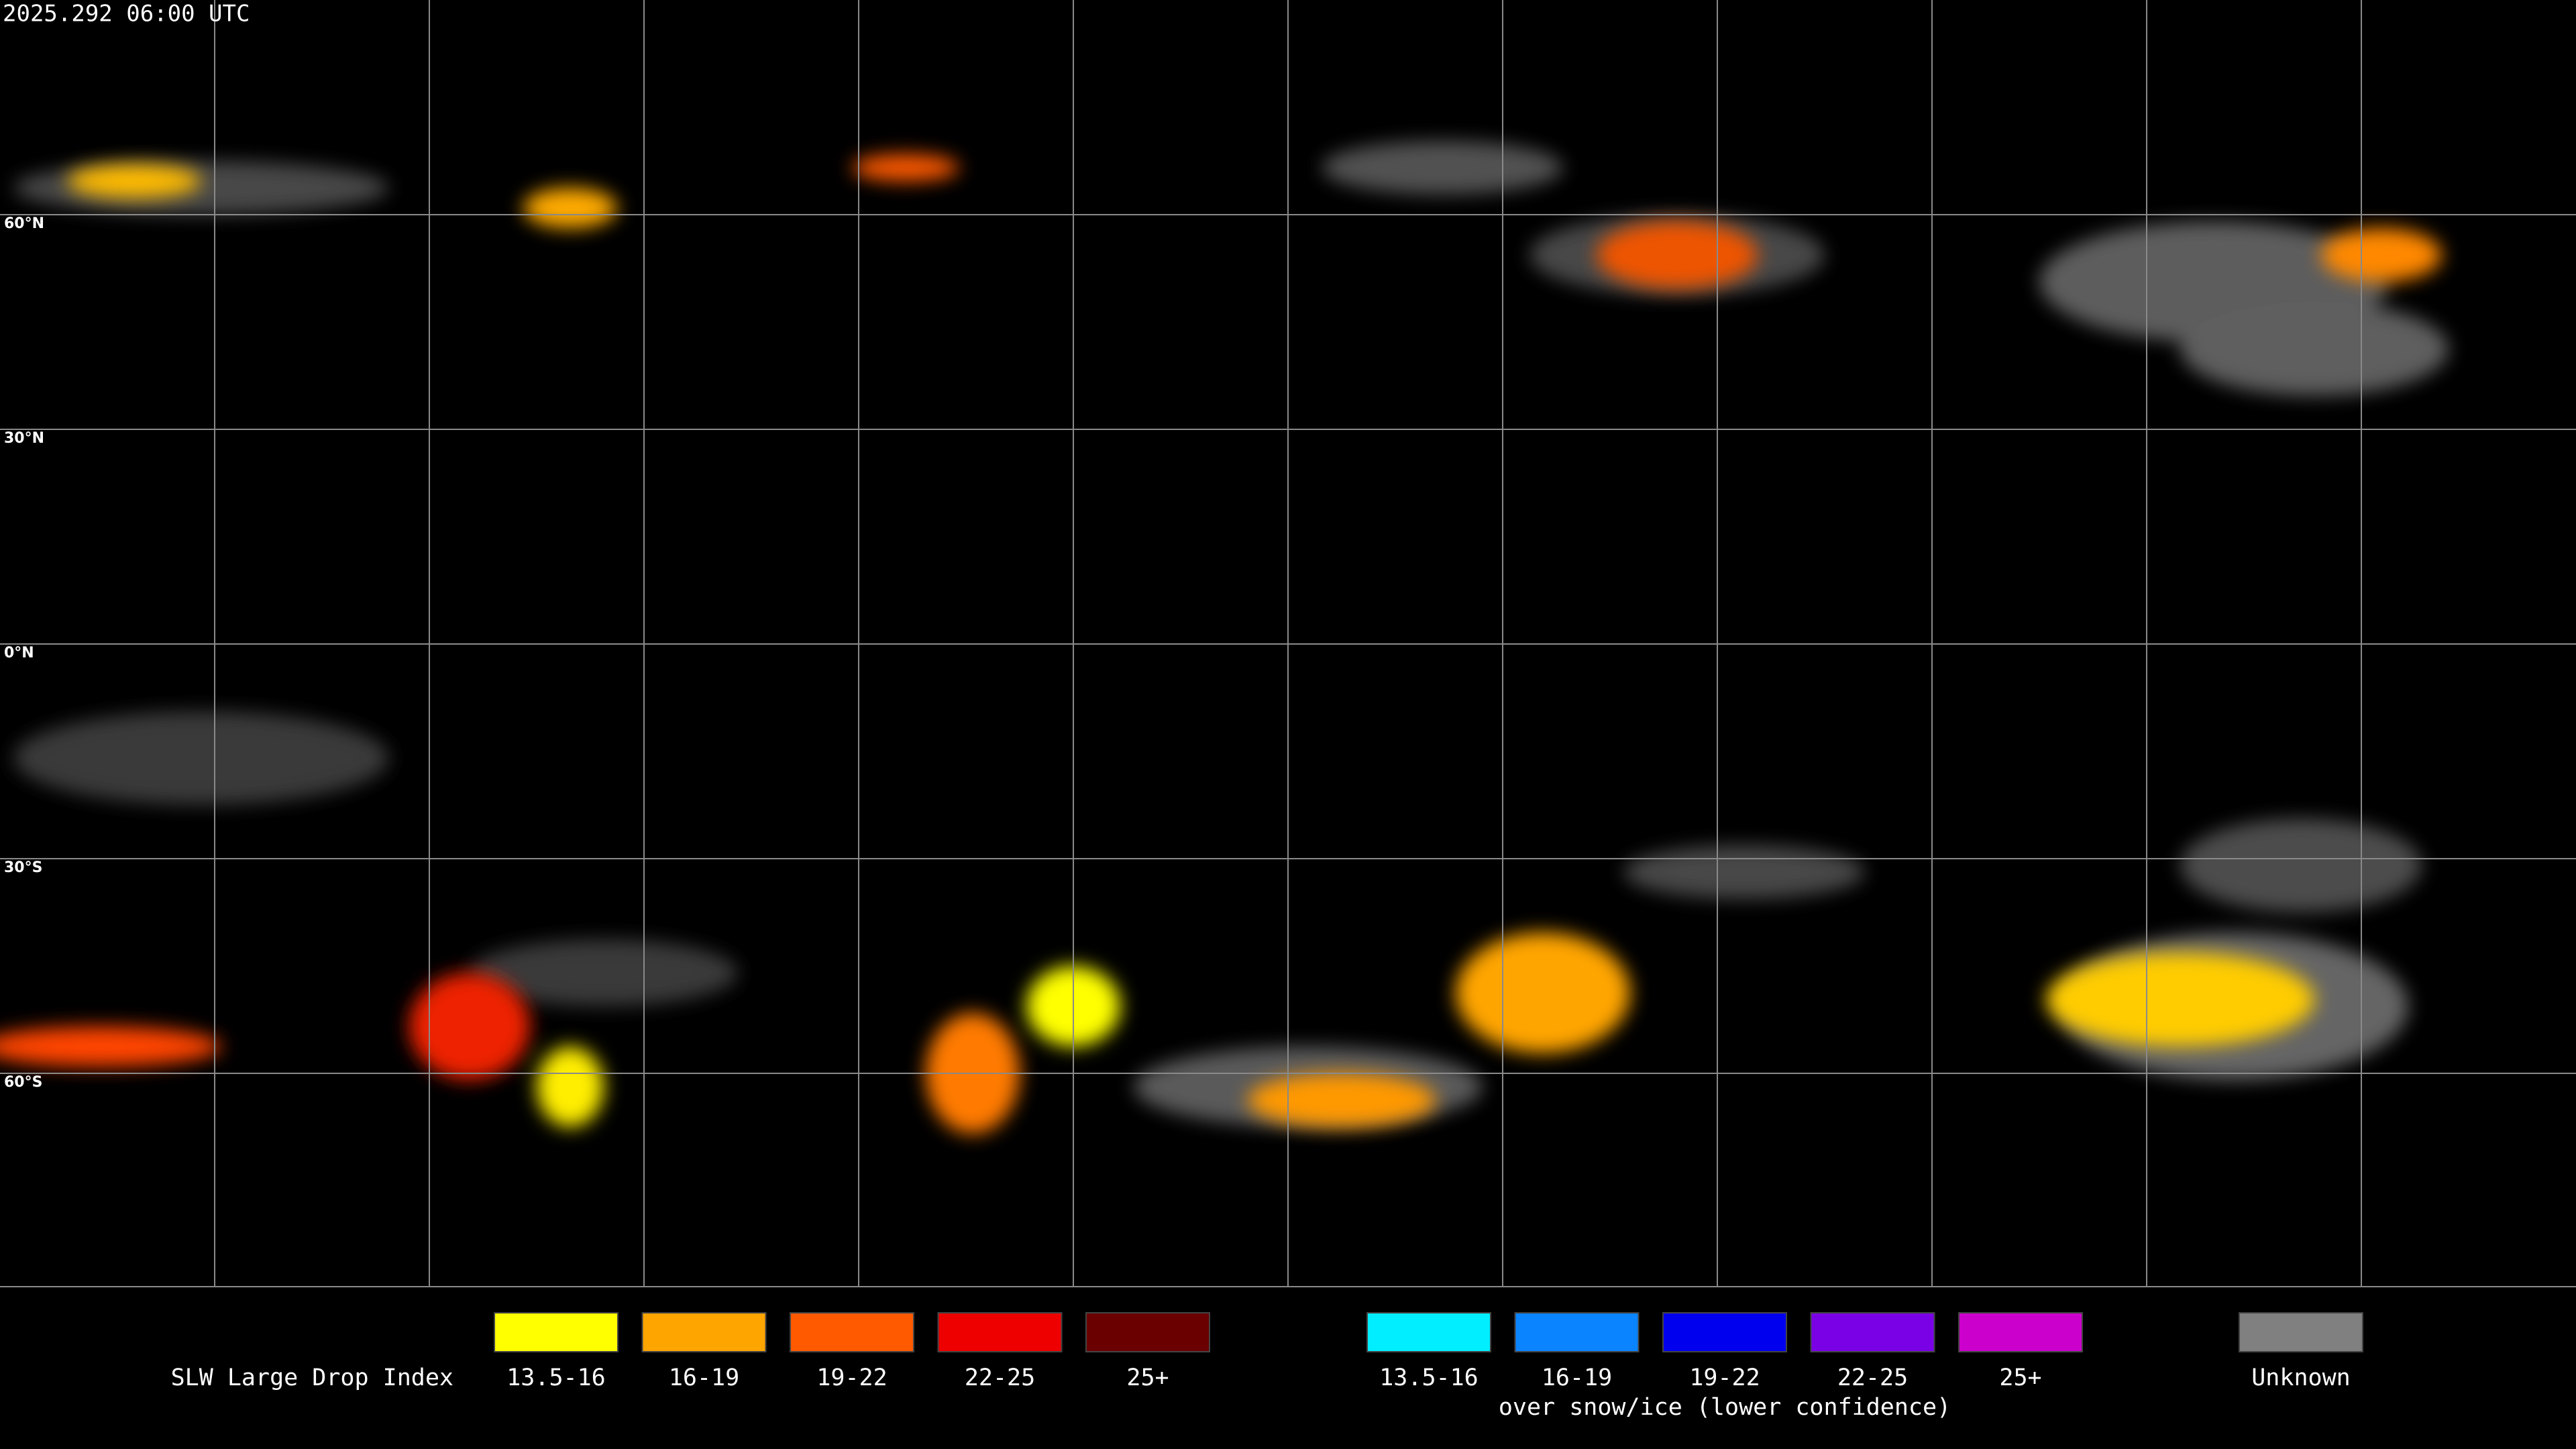 The height and width of the screenshot is (1449, 2576). What do you see at coordinates (24, 223) in the screenshot?
I see `latitude-label: 60°N` at bounding box center [24, 223].